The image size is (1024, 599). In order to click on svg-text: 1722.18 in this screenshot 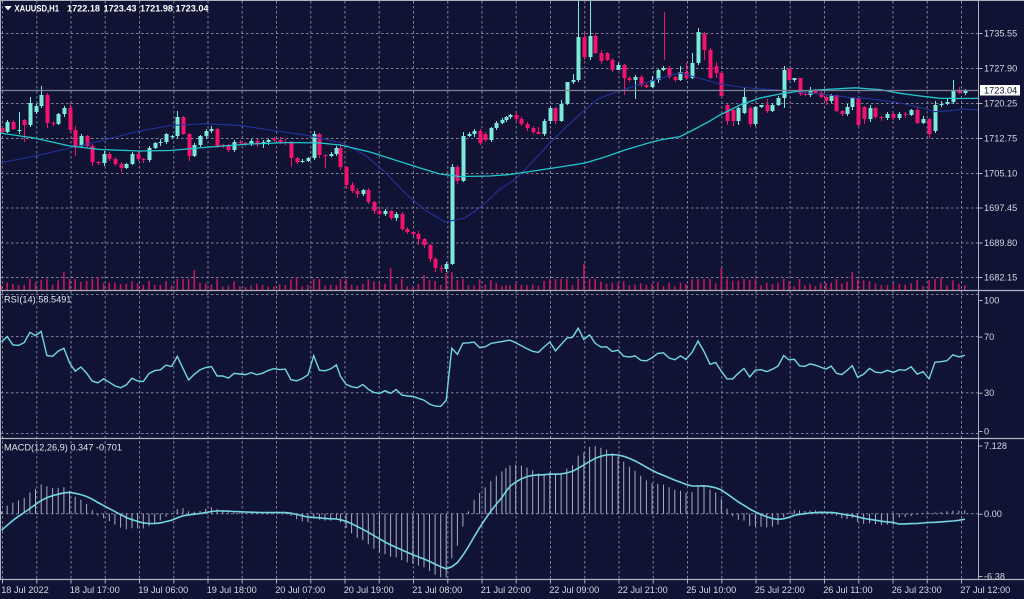, I will do `click(83, 8)`.